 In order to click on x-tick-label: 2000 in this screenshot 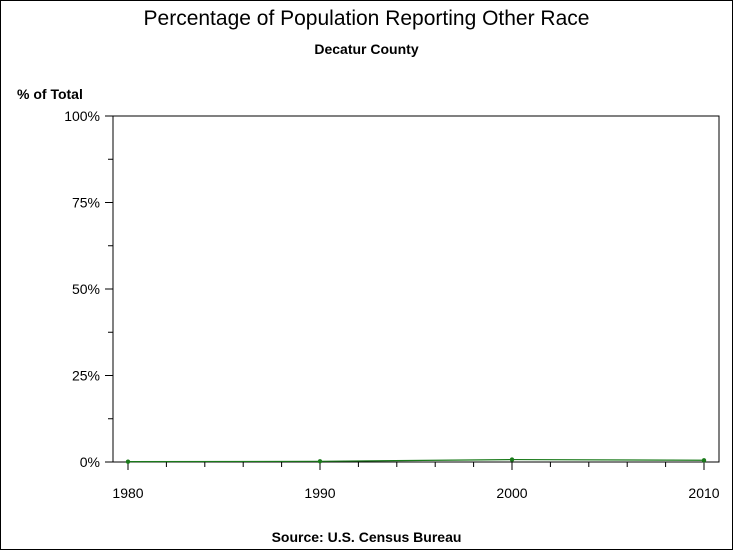, I will do `click(511, 493)`.